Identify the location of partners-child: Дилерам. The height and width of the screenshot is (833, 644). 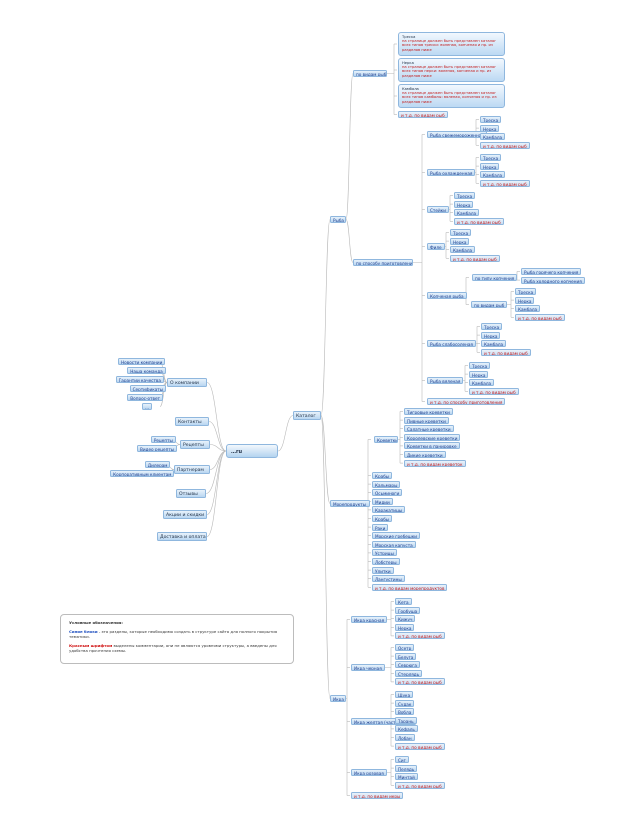
(157, 464).